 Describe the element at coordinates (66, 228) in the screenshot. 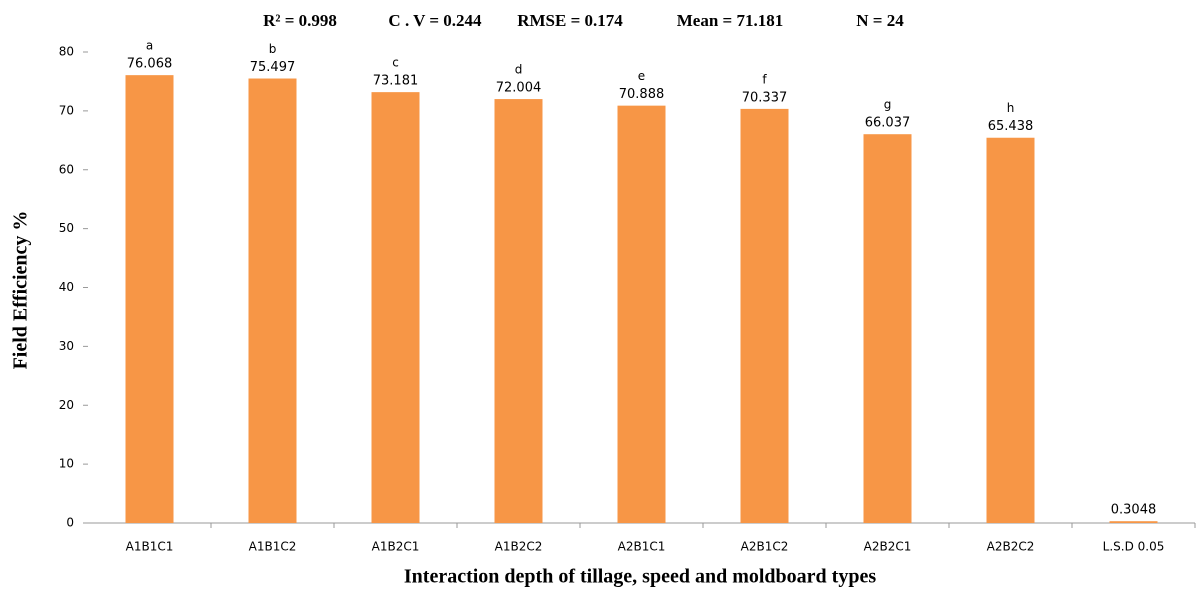

I see `y-tick-label: 50` at that location.